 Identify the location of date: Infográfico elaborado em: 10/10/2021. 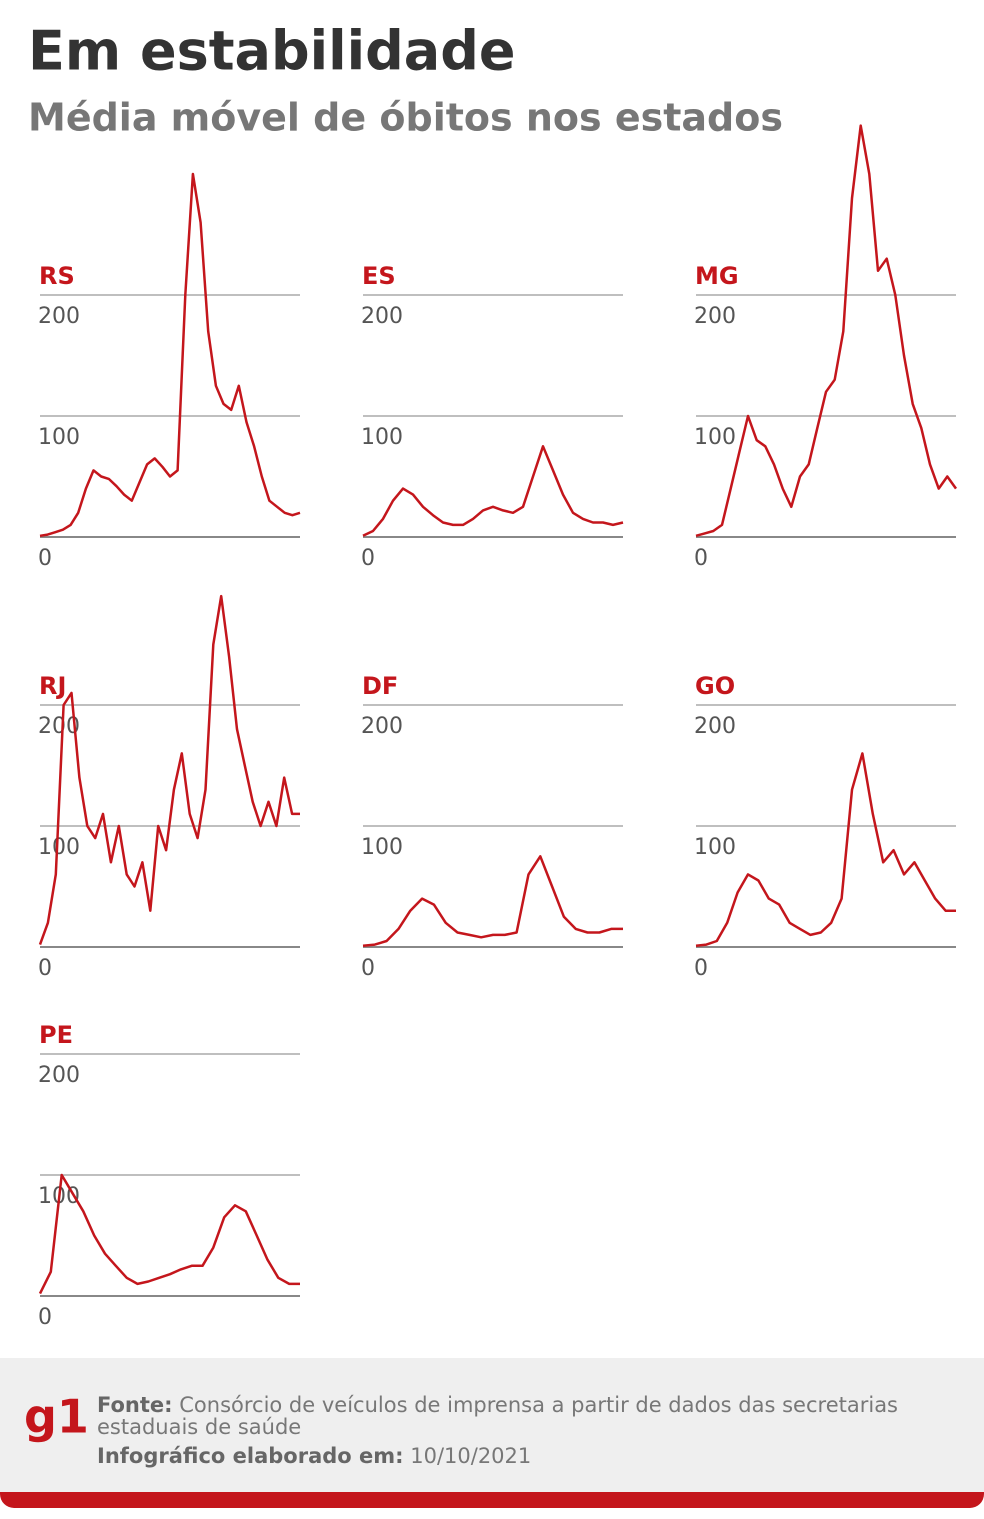
(507, 1456).